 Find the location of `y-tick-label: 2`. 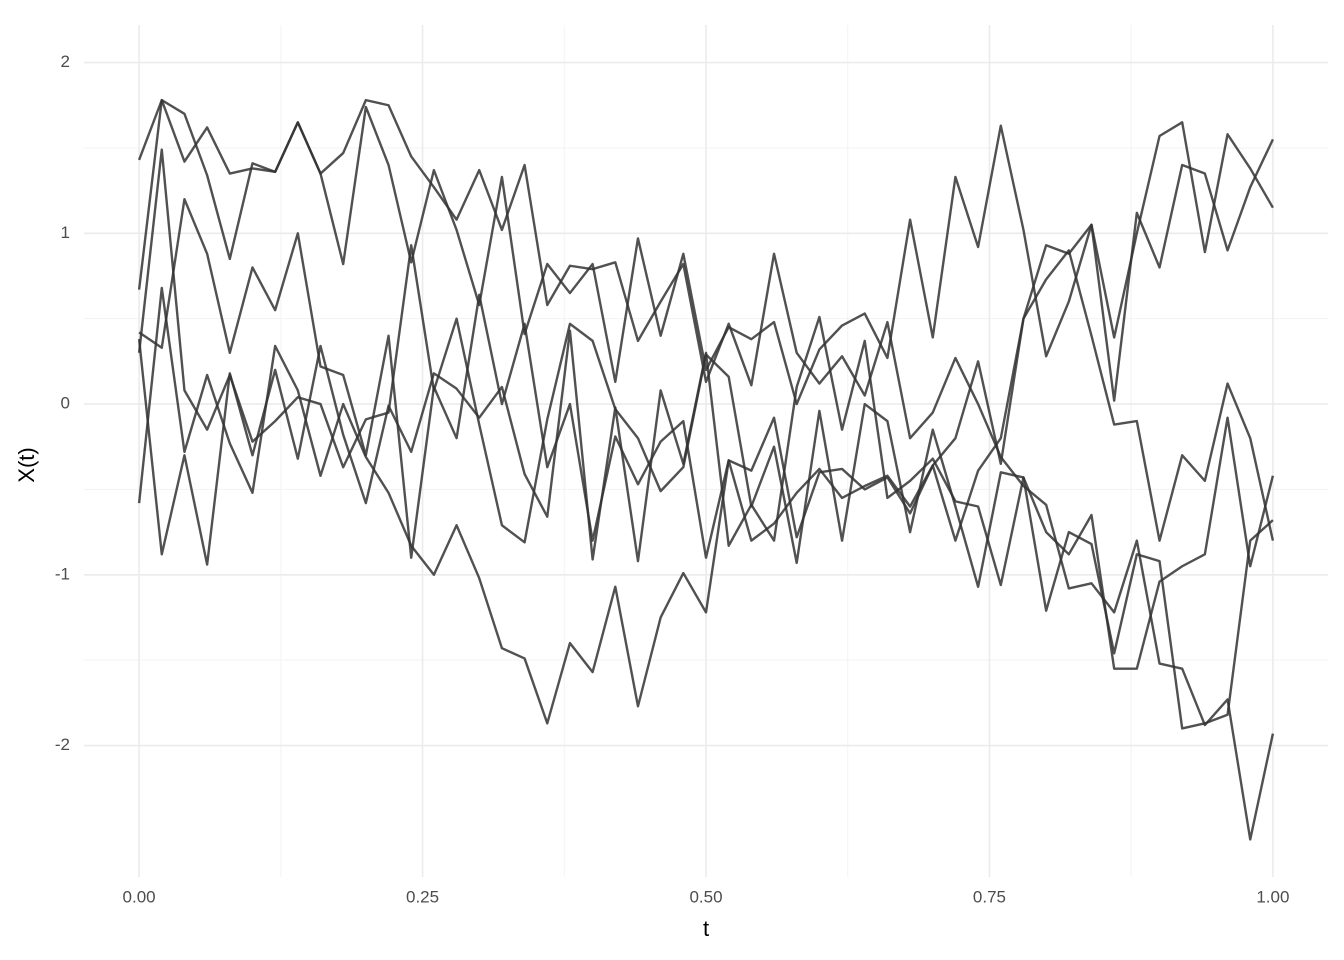

y-tick-label: 2 is located at coordinates (65, 61).